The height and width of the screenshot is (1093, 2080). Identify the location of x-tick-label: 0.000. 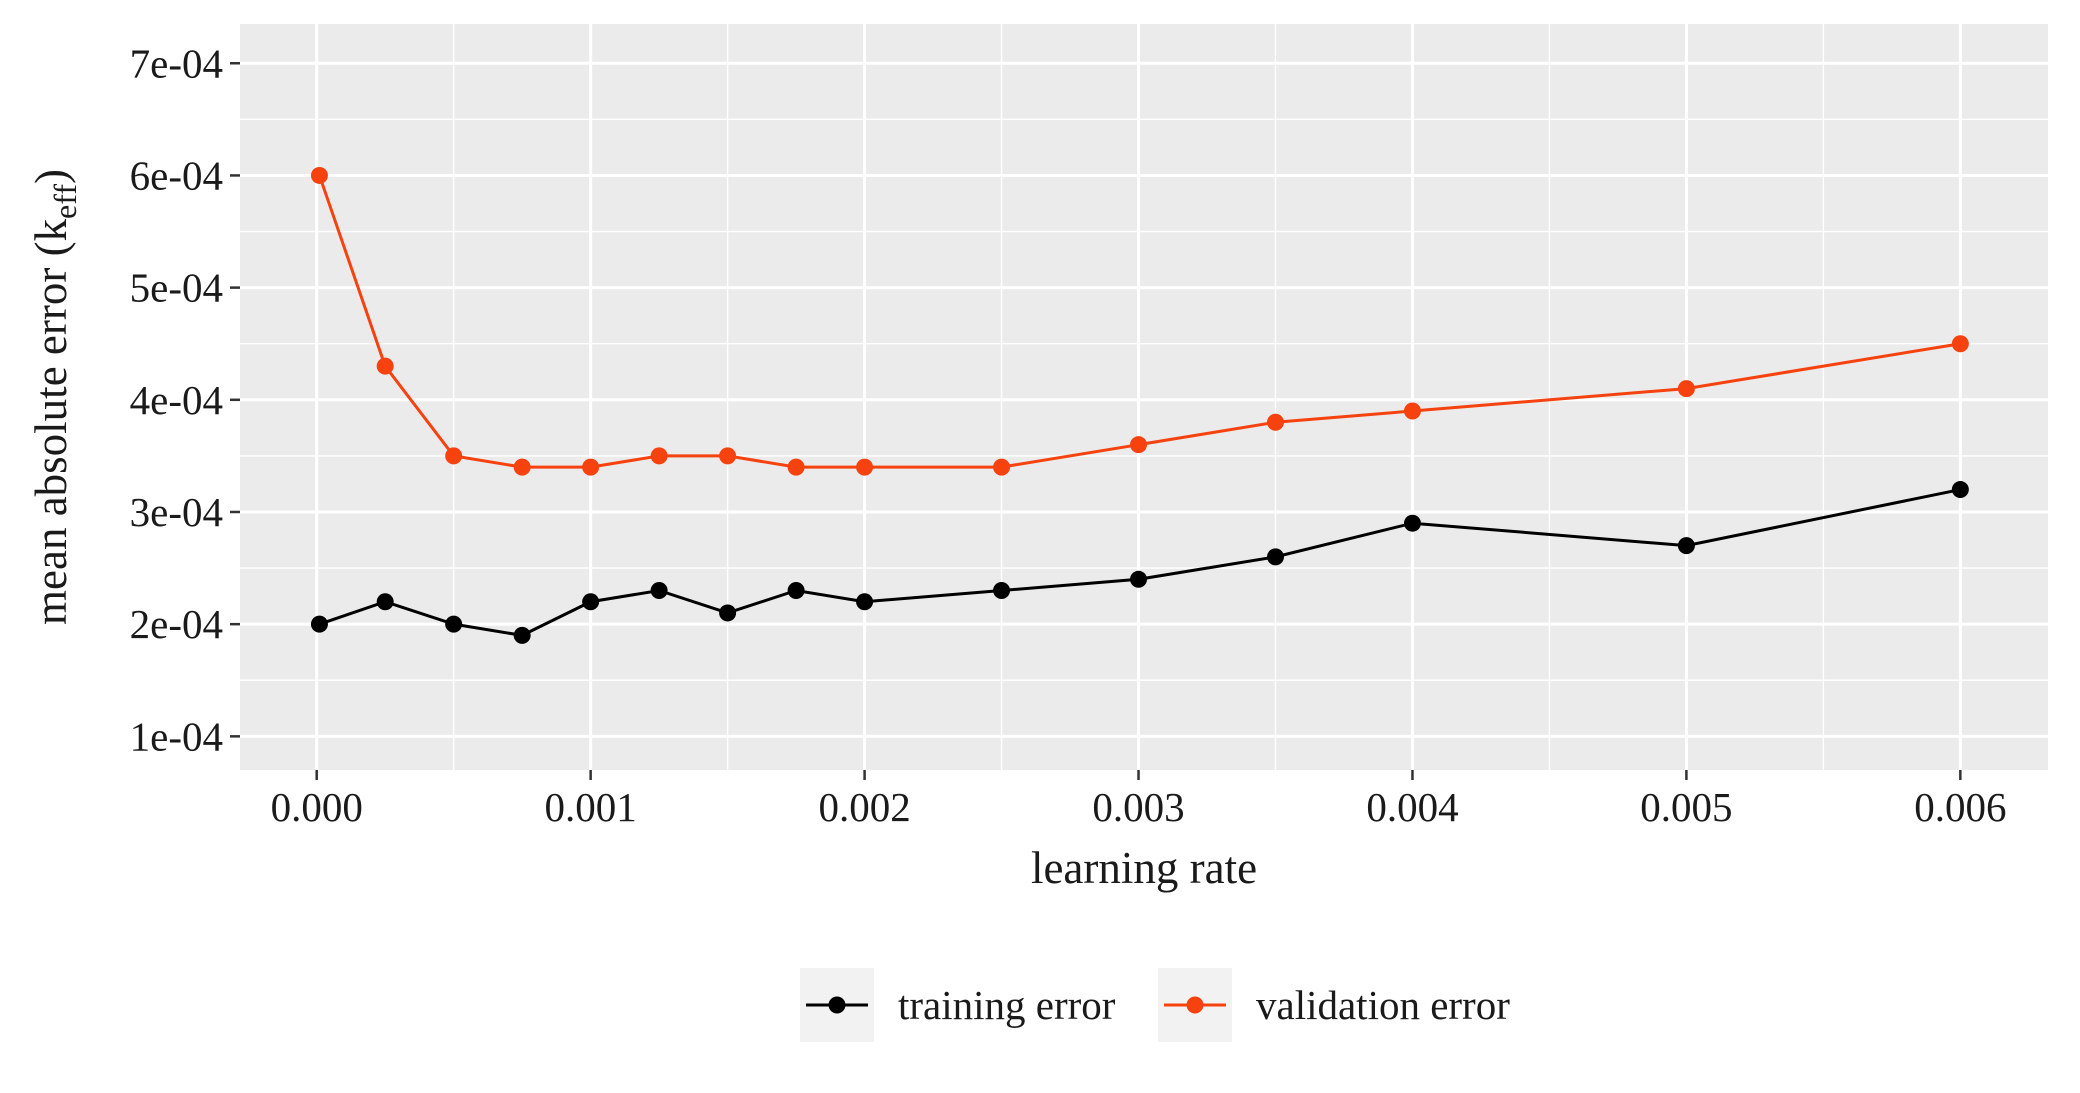
(317, 807).